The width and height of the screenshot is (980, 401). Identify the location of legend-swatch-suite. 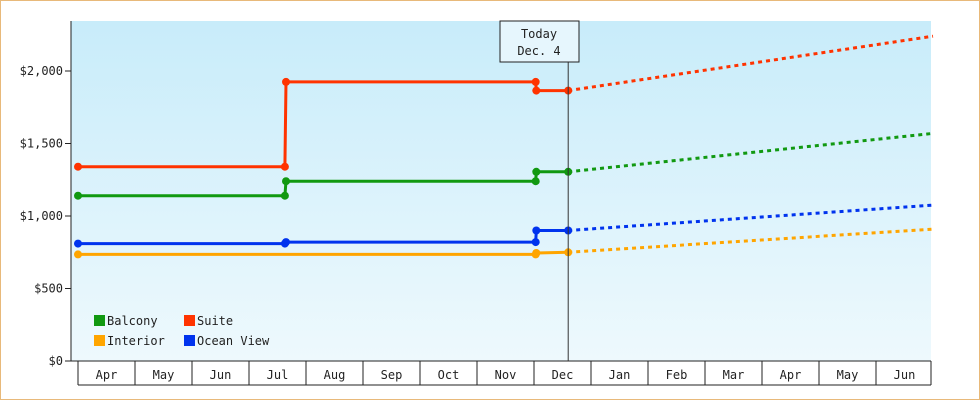
(189, 320).